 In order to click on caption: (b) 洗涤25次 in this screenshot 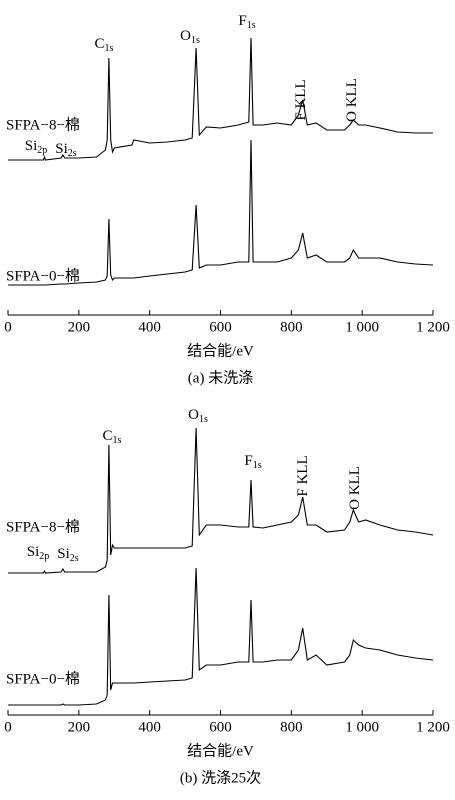, I will do `click(220, 777)`.